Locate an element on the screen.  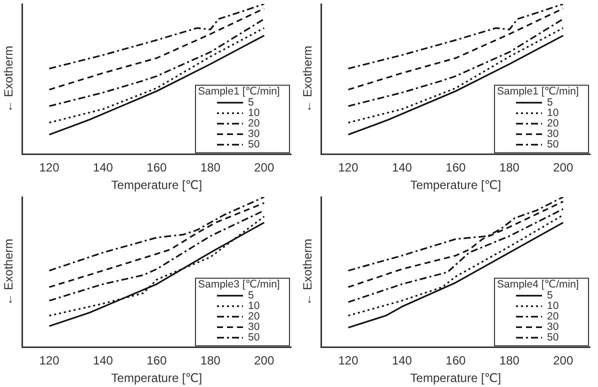
legend-title: Sample3 [℃/min] is located at coordinates (239, 284).